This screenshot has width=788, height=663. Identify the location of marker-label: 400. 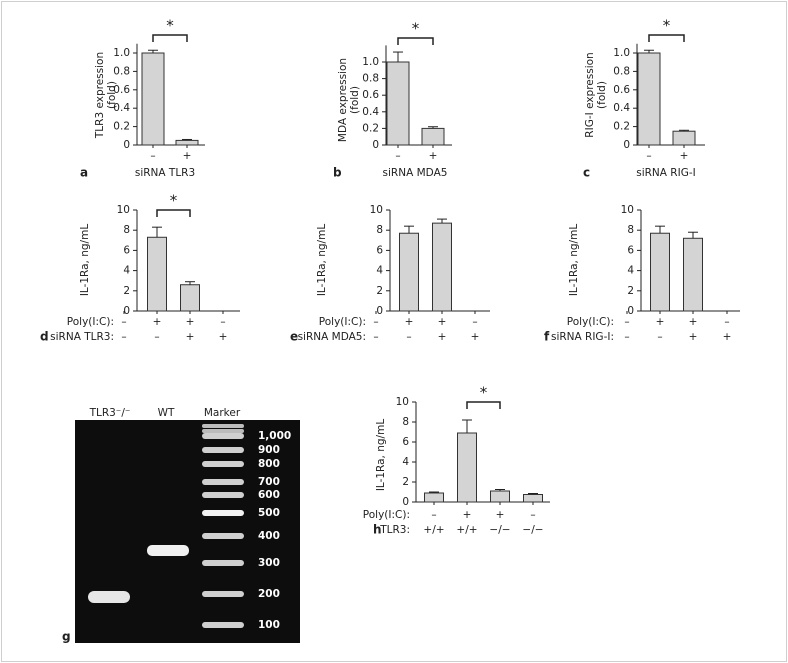
(269, 536).